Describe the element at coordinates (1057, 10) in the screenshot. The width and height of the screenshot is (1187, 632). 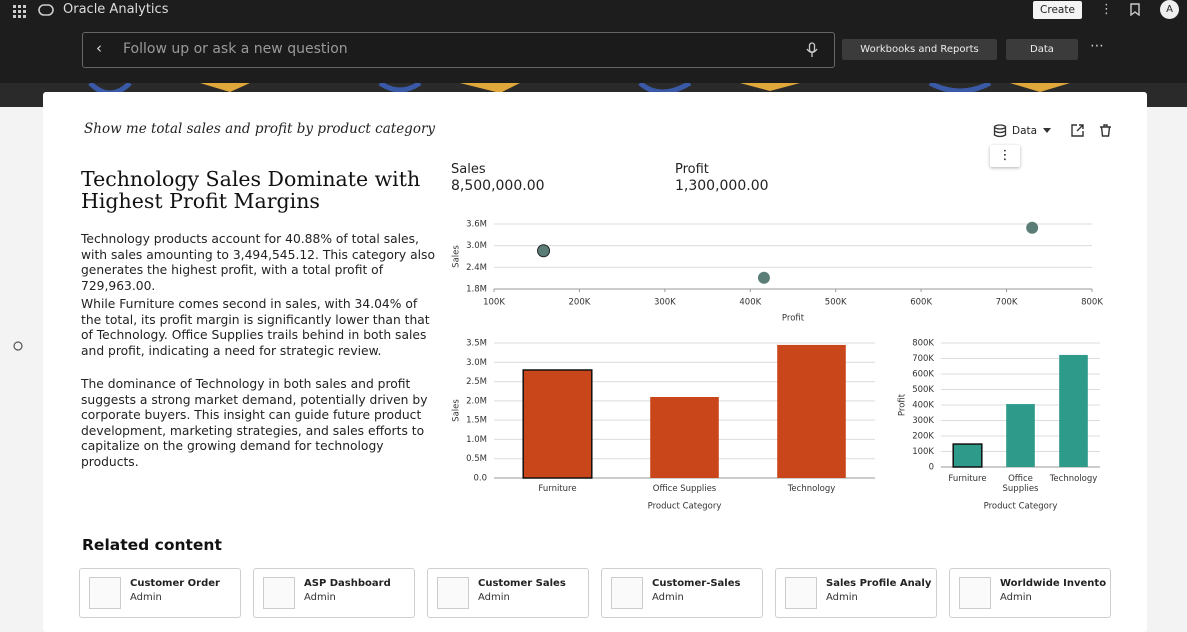
I see `create-button: Create` at that location.